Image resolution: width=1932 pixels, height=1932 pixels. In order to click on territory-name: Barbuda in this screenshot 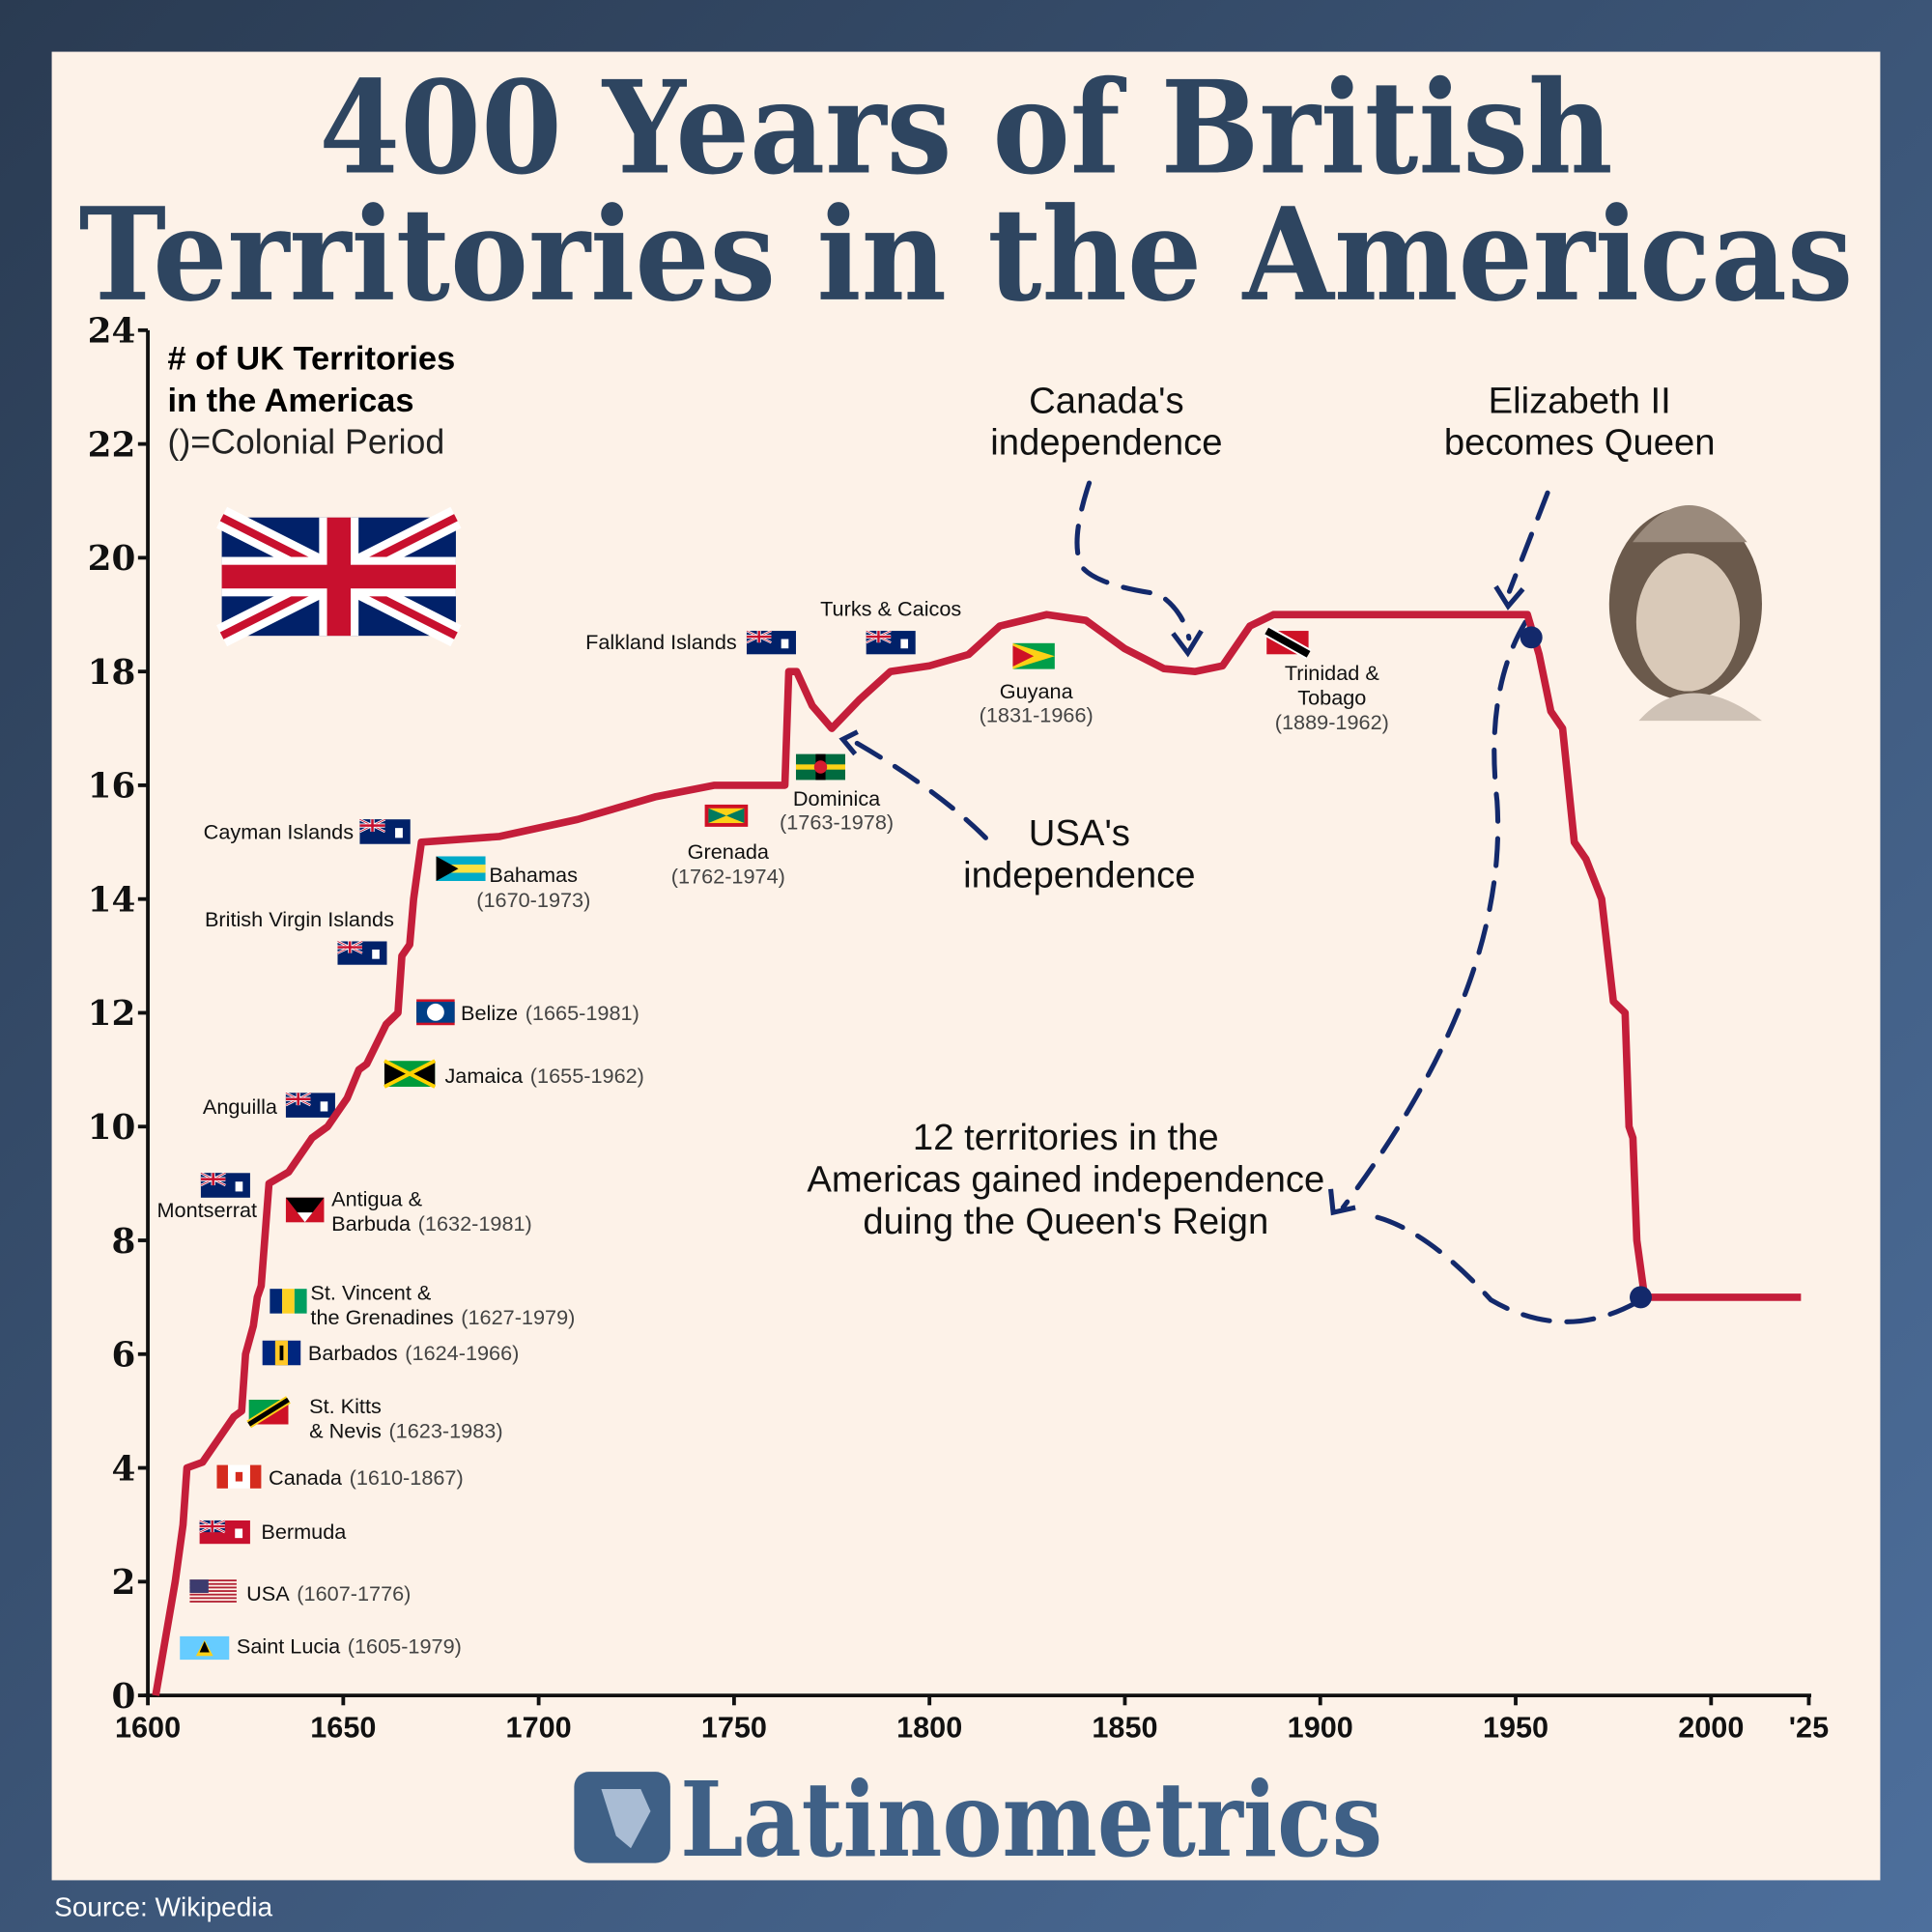, I will do `click(371, 1223)`.